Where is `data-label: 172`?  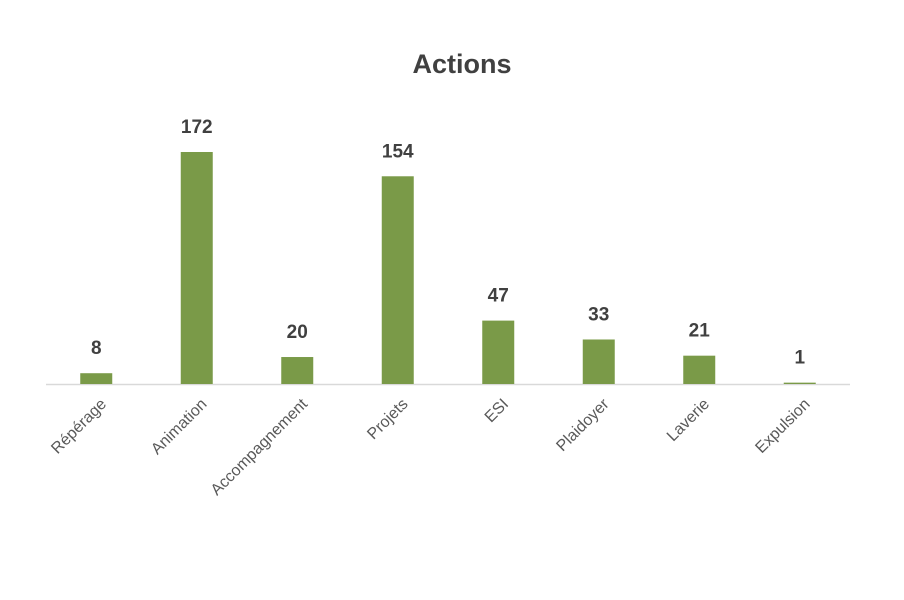
data-label: 172 is located at coordinates (197, 127).